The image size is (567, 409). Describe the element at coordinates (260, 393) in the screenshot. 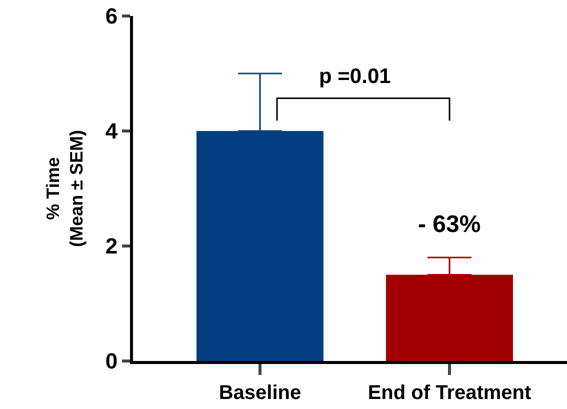

I see `x-tick-label: Baseline` at that location.